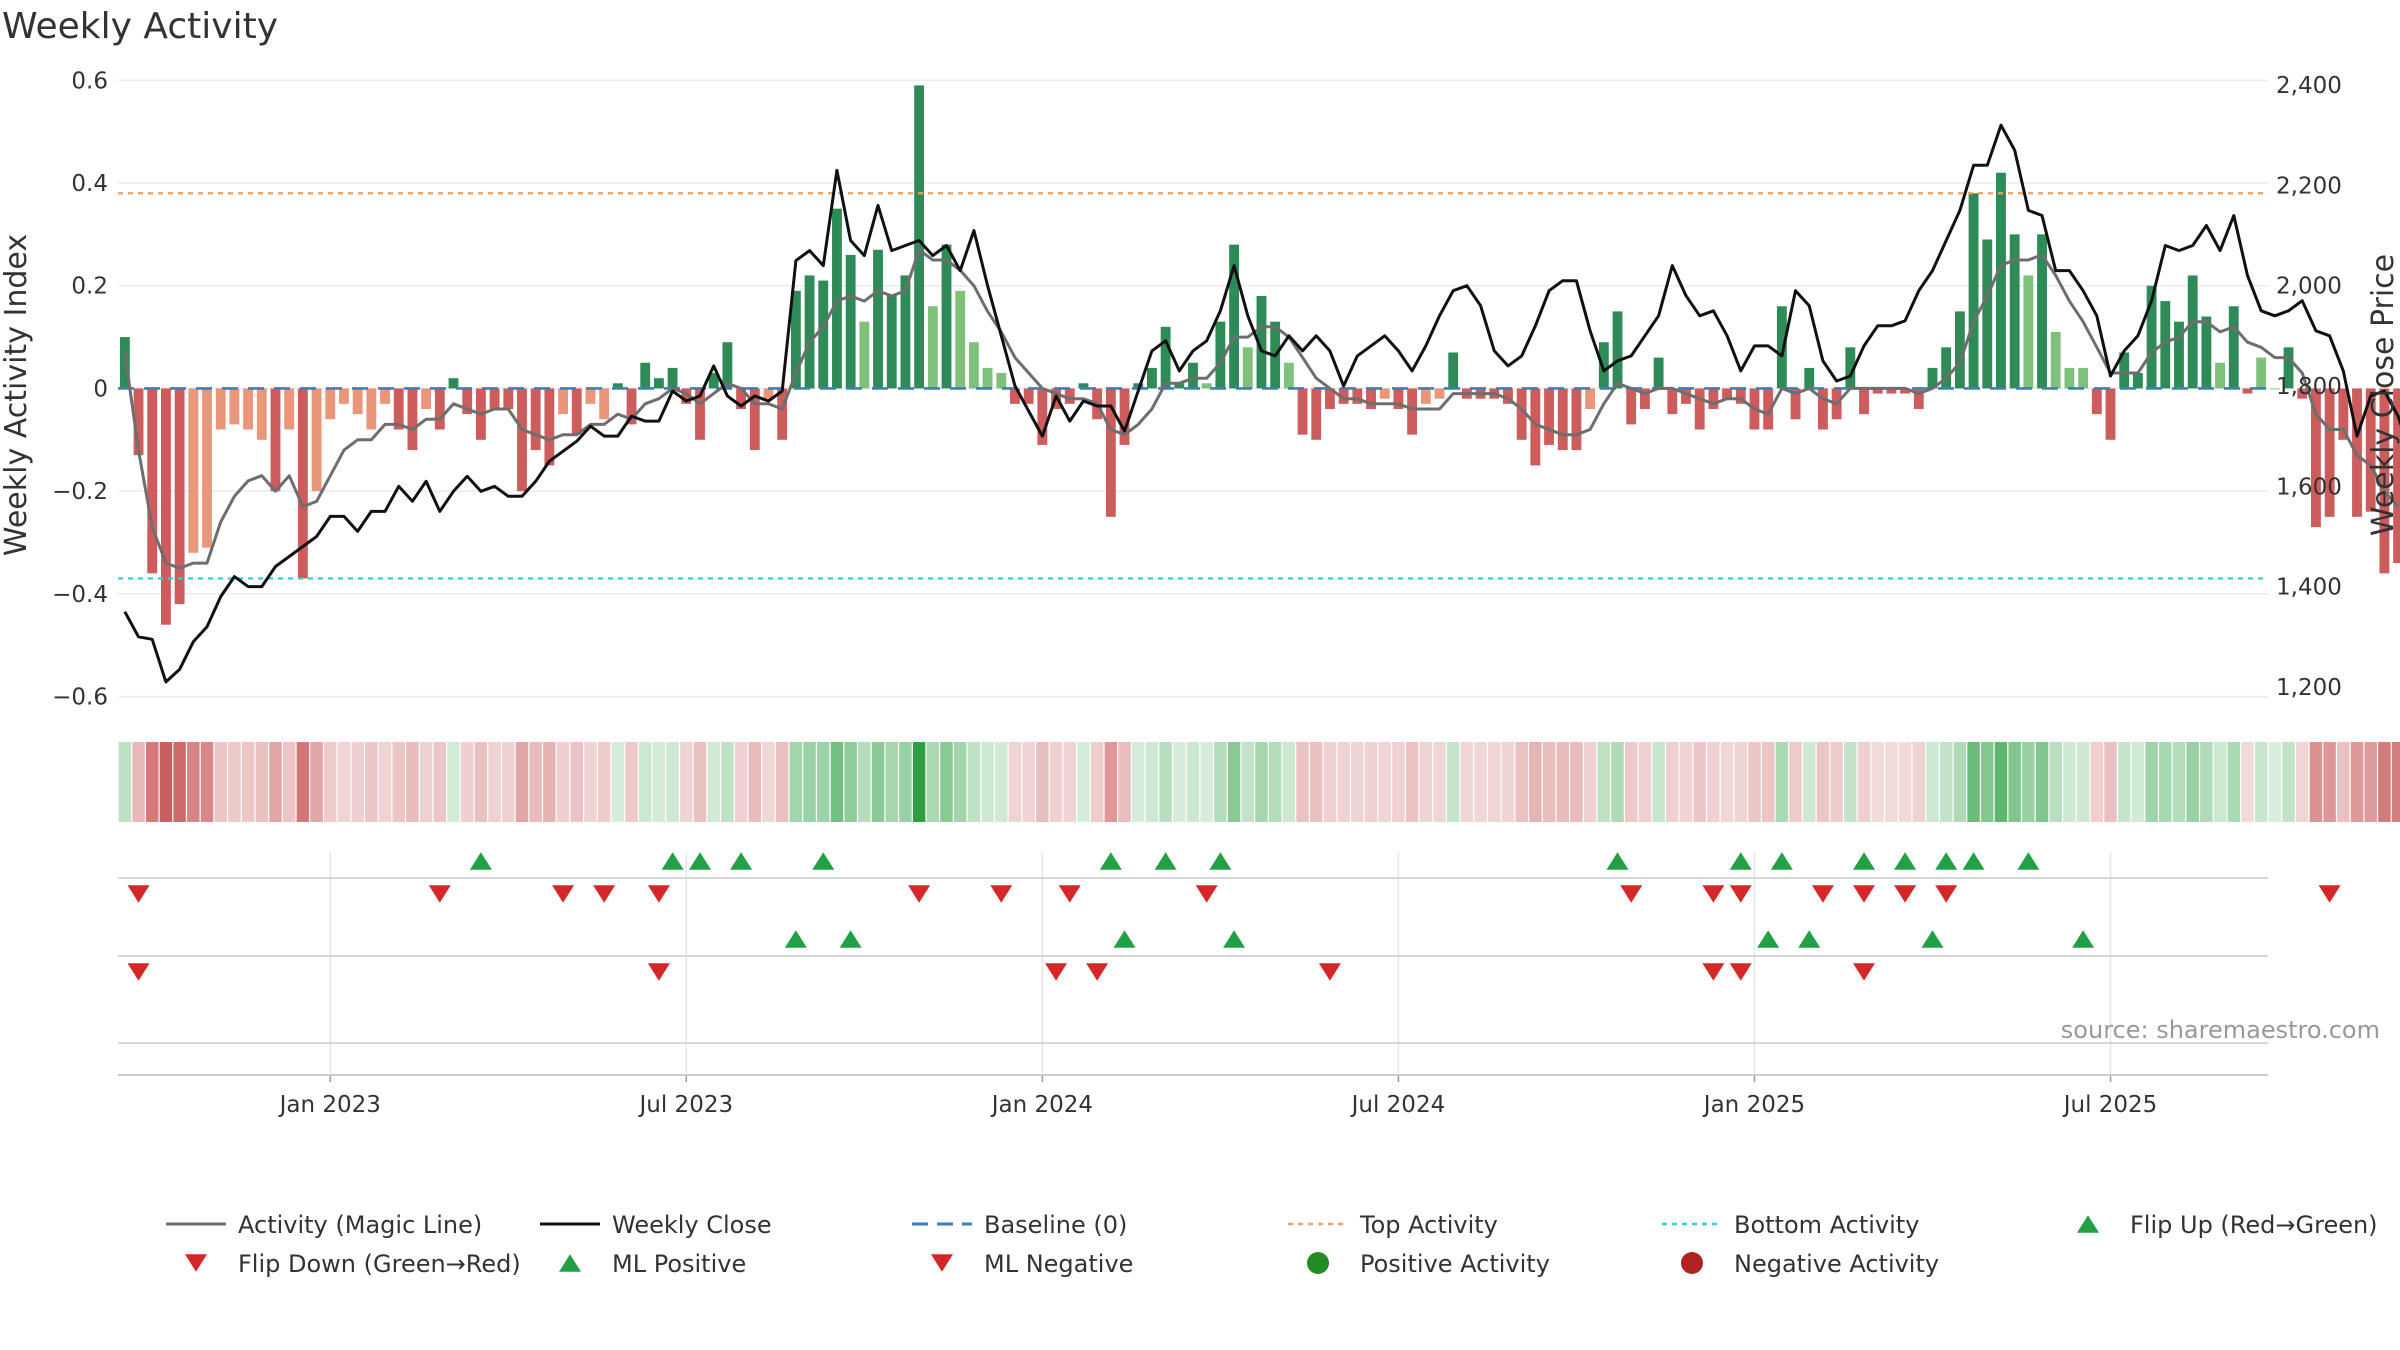 The image size is (2400, 1350). Describe the element at coordinates (2309, 387) in the screenshot. I see `y2-tick-label: 1,800` at that location.